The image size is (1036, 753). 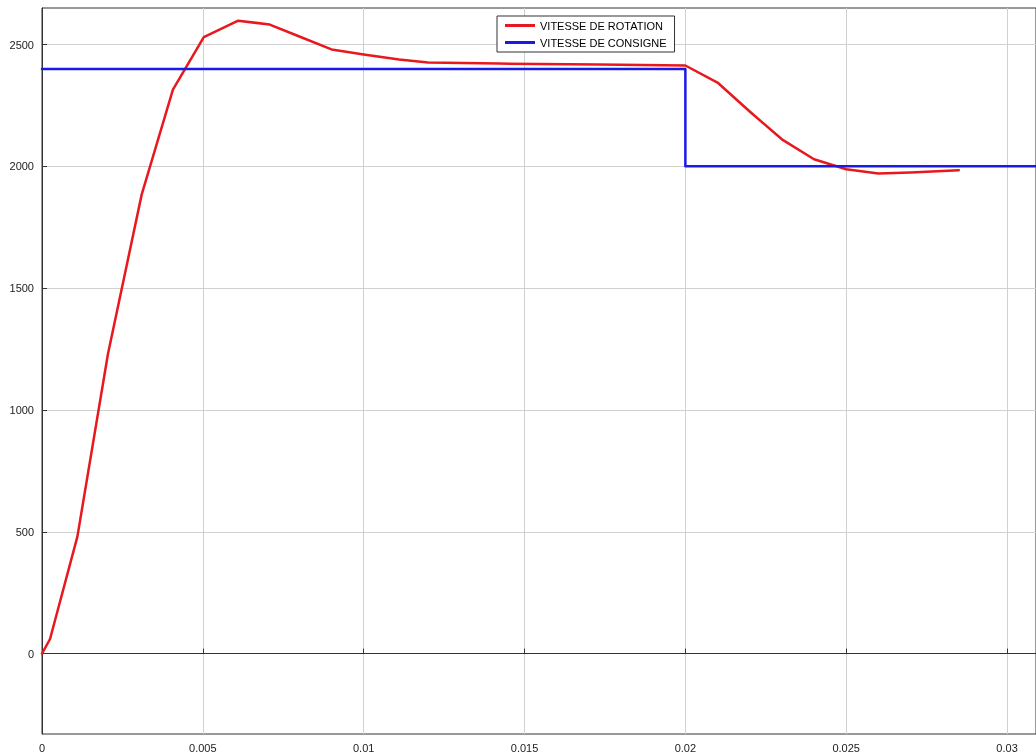 What do you see at coordinates (602, 25) in the screenshot?
I see `legend-label: VITESSE DE ROTATION` at bounding box center [602, 25].